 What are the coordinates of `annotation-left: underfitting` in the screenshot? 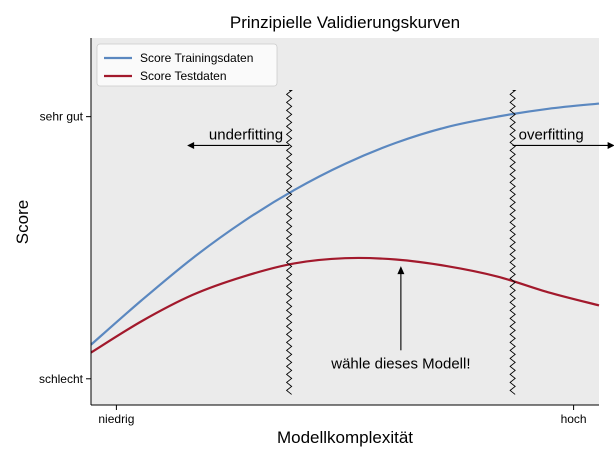 It's located at (238, 137).